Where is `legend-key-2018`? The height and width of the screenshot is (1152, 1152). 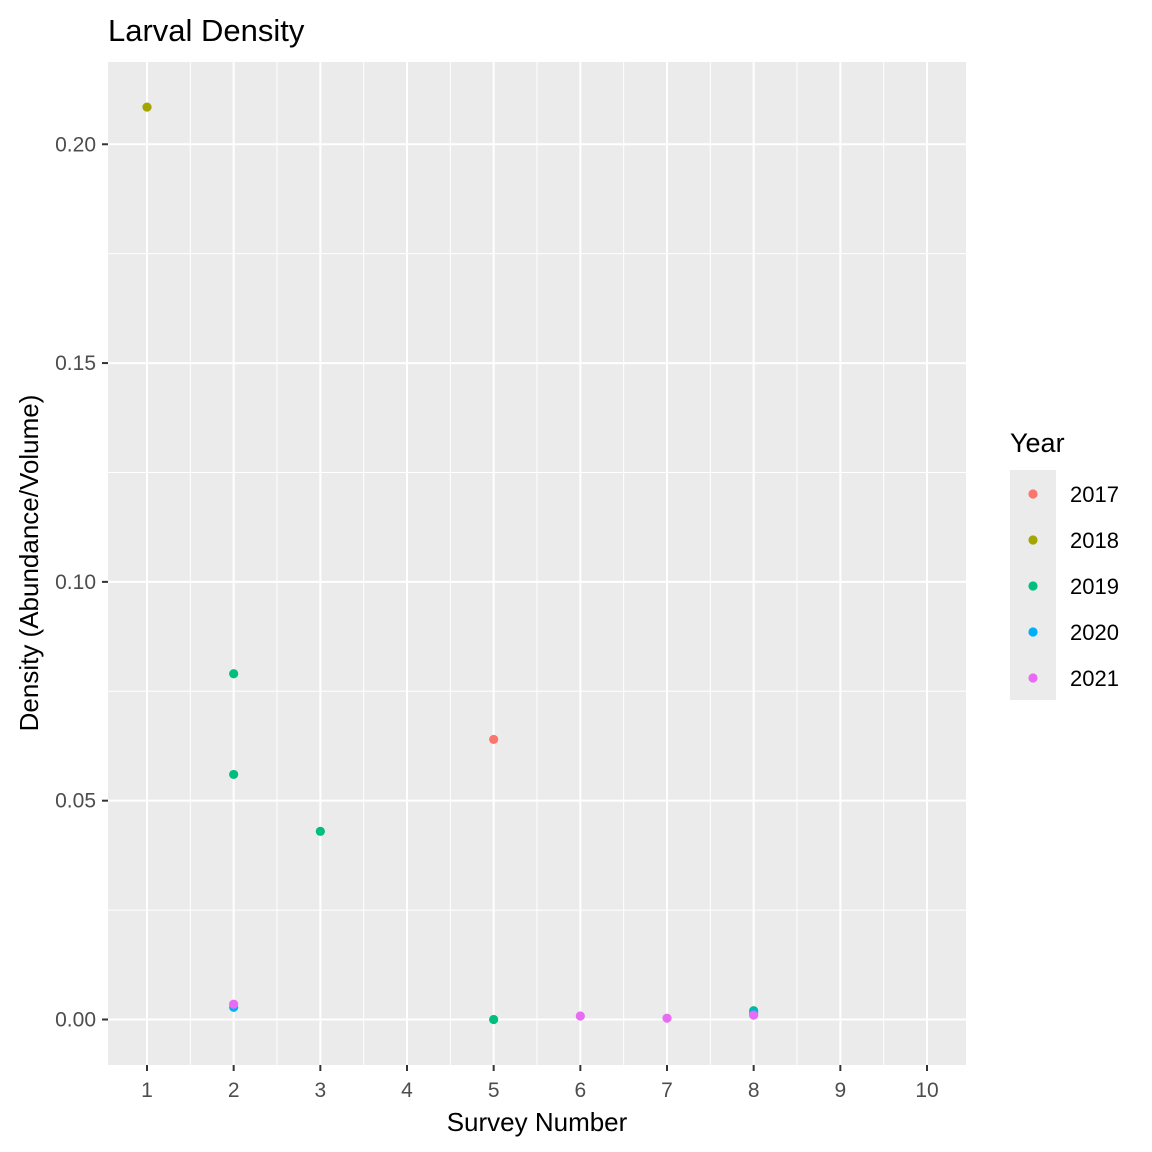
legend-key-2018 is located at coordinates (1033, 540).